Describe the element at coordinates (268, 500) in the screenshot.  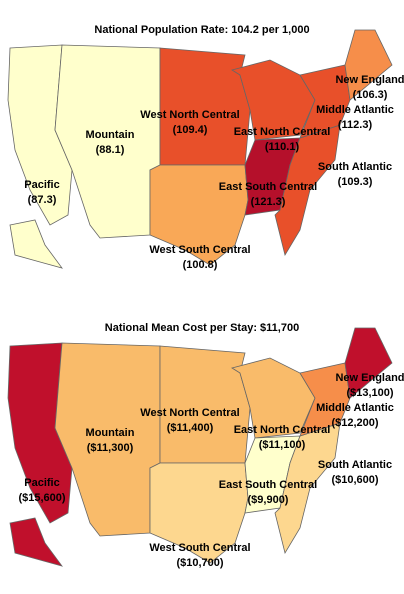
I see `region-value: ($9,900)` at that location.